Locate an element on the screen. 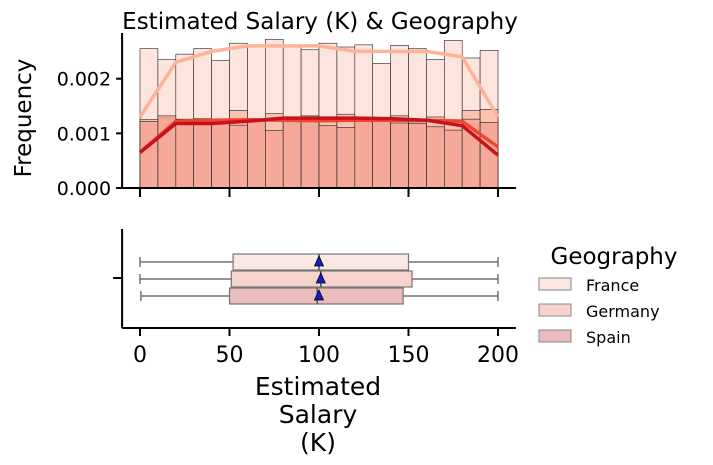 The image size is (713, 465). box-france is located at coordinates (319, 262).